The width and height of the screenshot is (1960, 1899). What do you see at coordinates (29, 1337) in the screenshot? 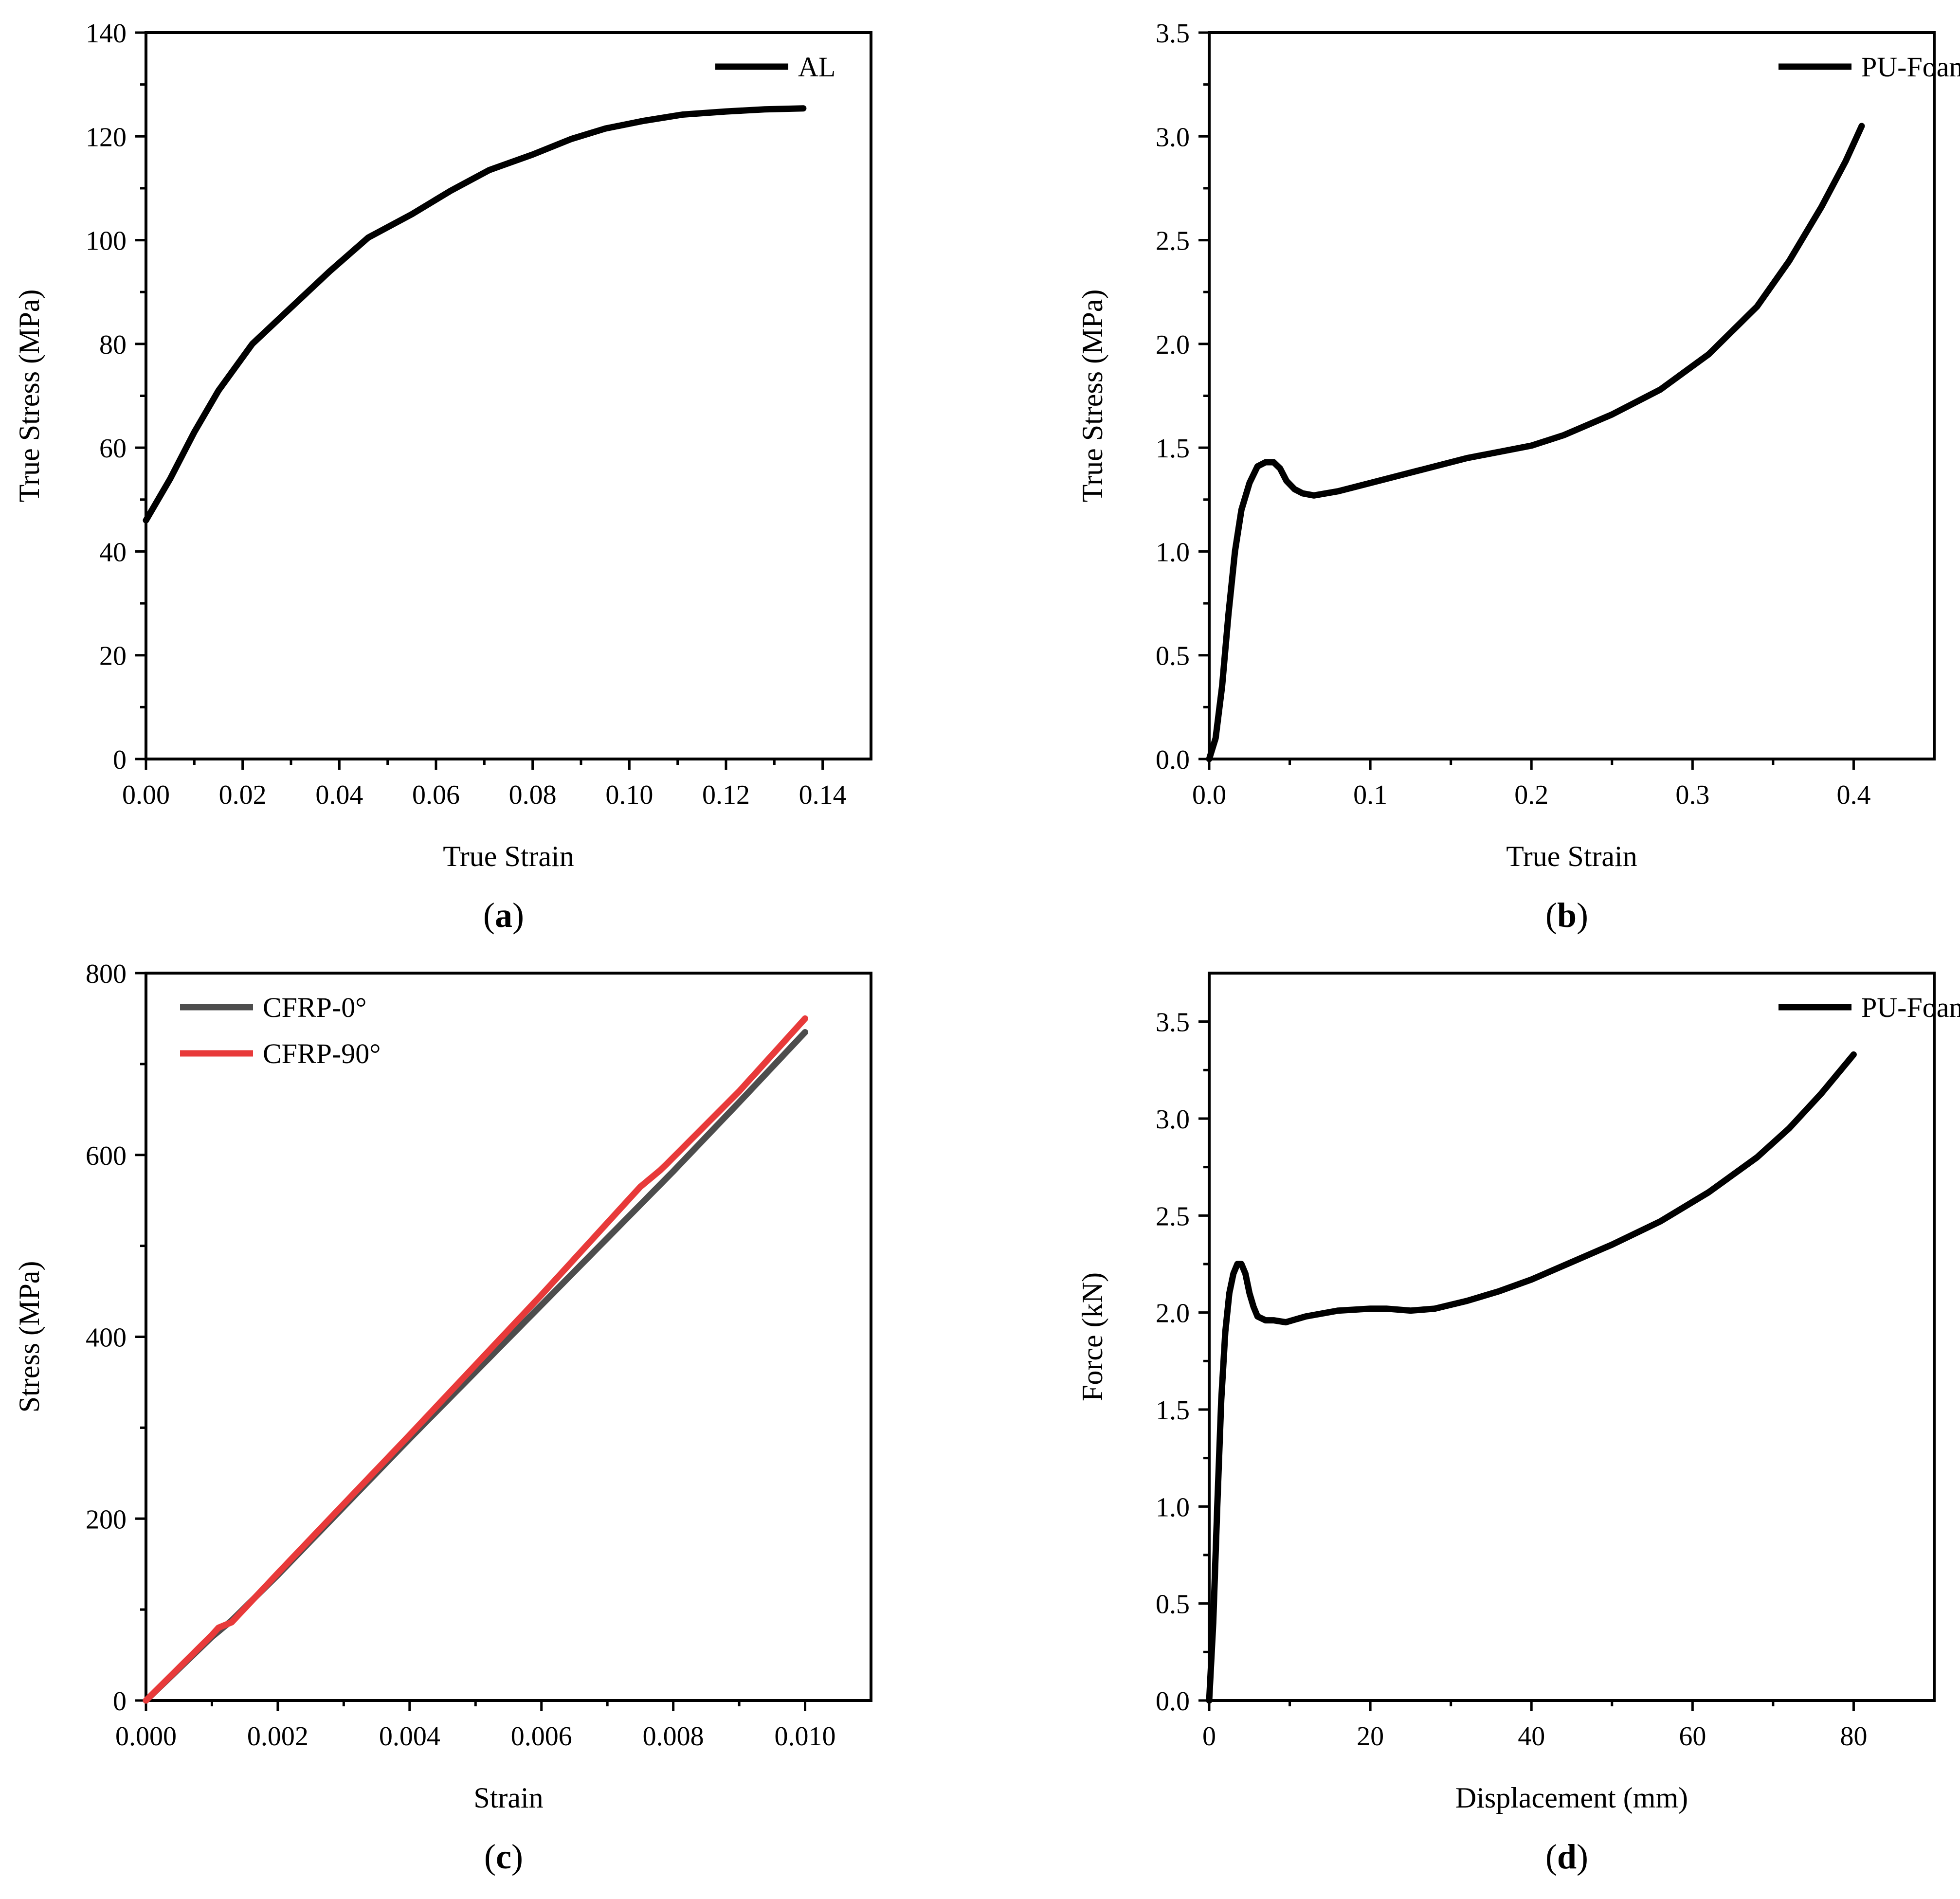
I see `y-axis-label: Stress (MPa)` at bounding box center [29, 1337].